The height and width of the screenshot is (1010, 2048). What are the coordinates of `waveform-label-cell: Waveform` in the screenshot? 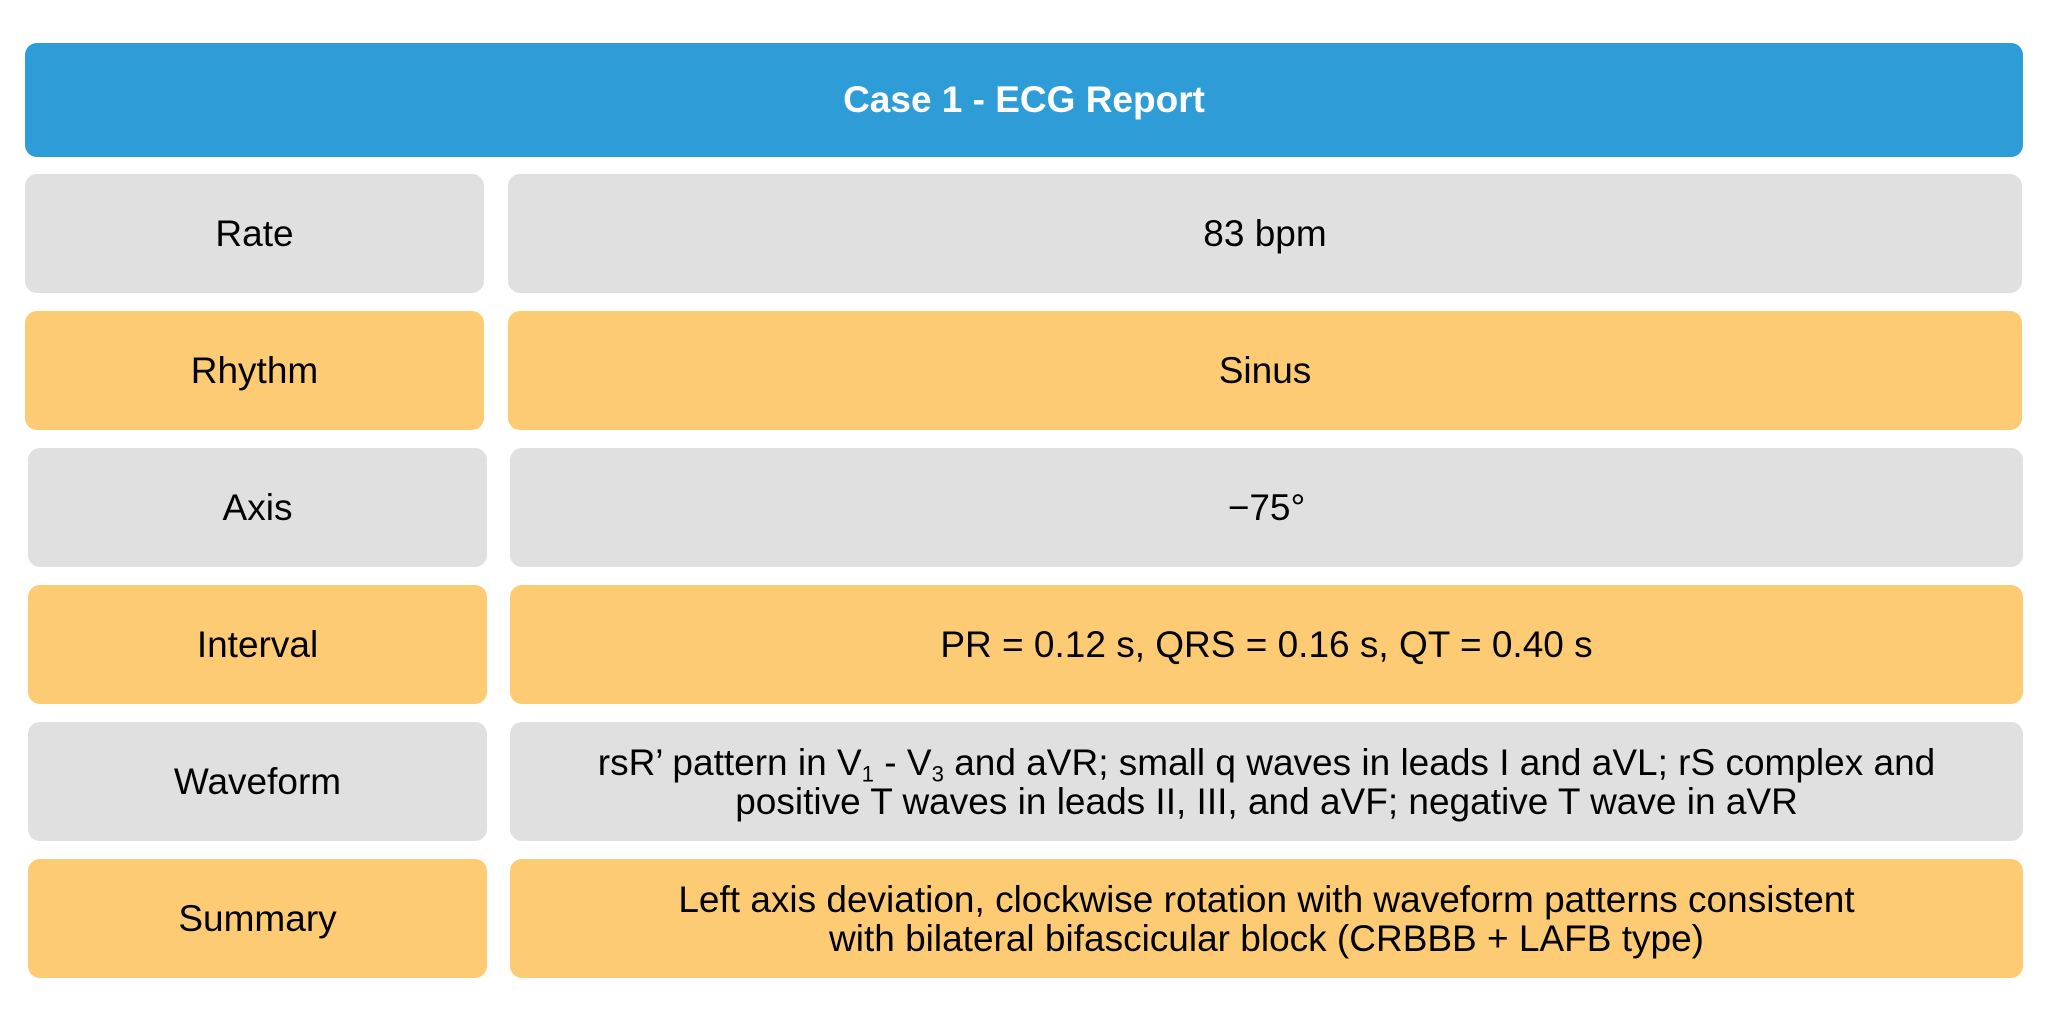 It's located at (257, 781).